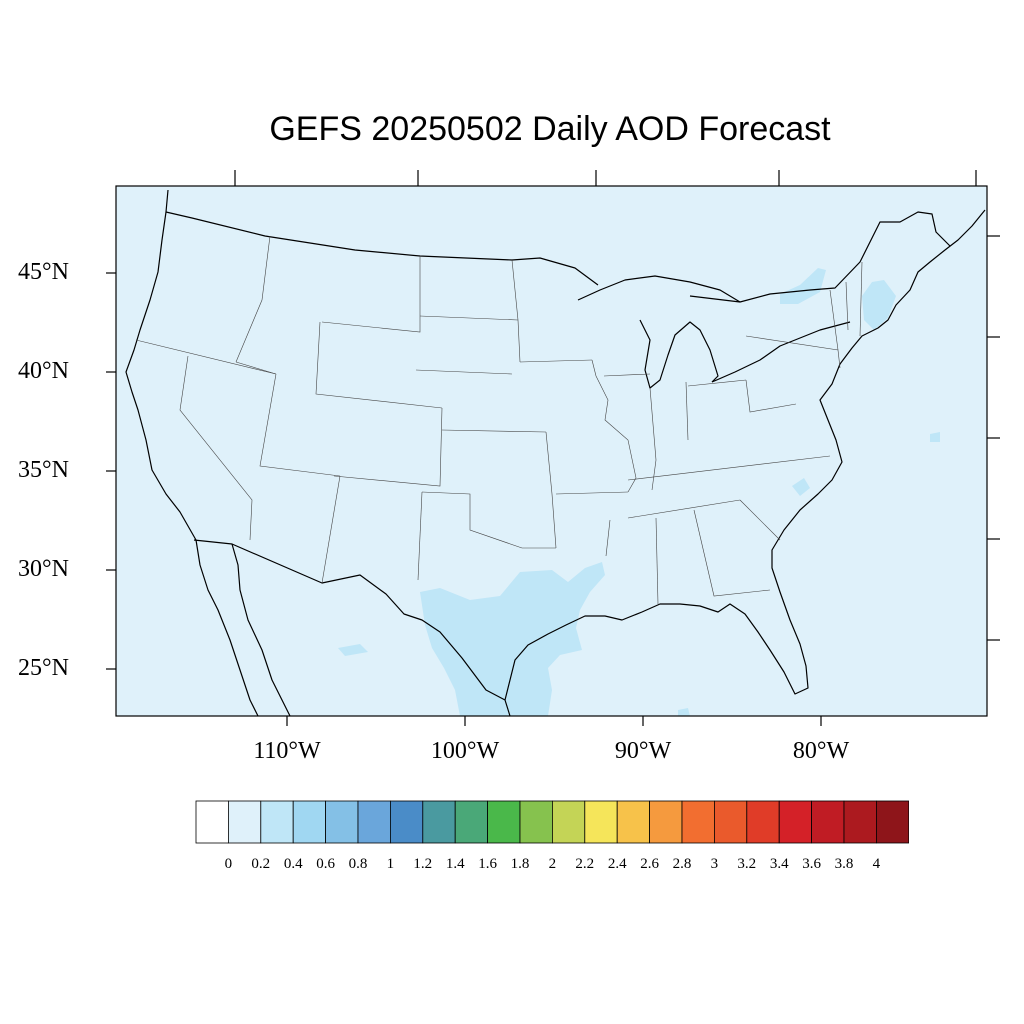 The image size is (1024, 1024). Describe the element at coordinates (43, 569) in the screenshot. I see `lat-tick-label: 30°N` at that location.